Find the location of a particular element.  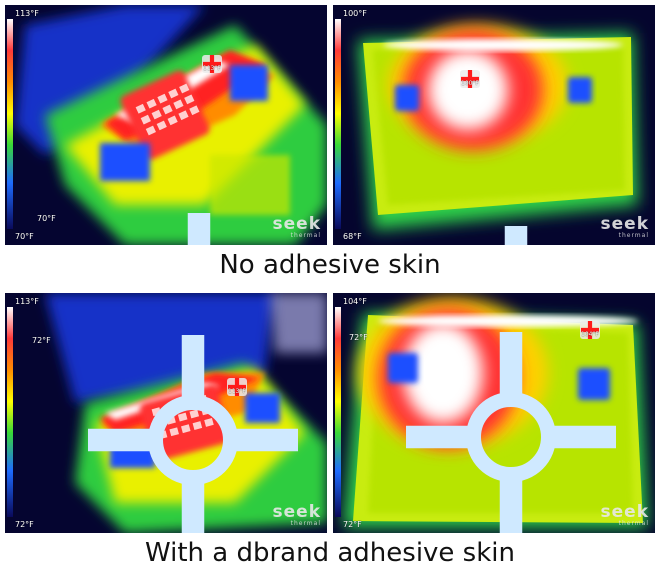

hot-spot-marker: 104°F is located at coordinates (590, 330).